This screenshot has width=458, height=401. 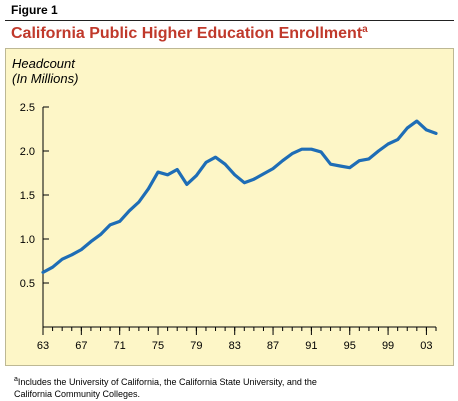 What do you see at coordinates (81, 346) in the screenshot?
I see `x-tick-label: 67` at bounding box center [81, 346].